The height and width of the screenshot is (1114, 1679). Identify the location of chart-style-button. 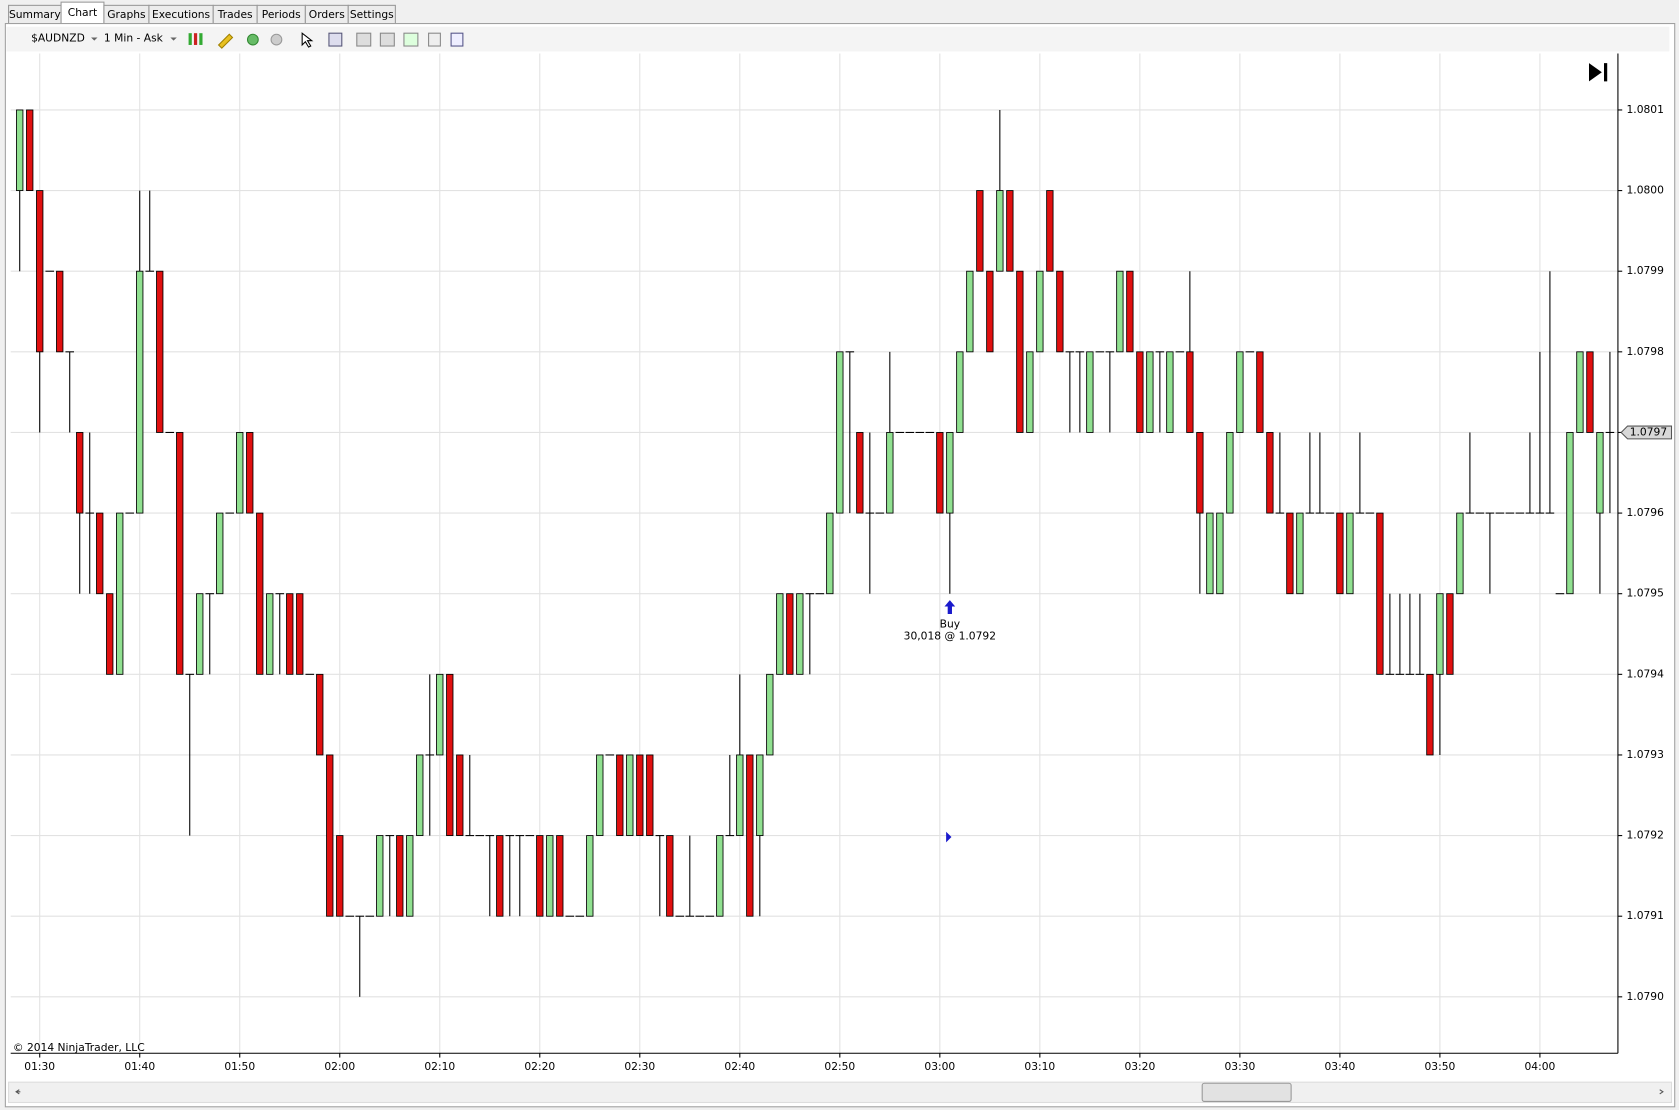
(195, 39).